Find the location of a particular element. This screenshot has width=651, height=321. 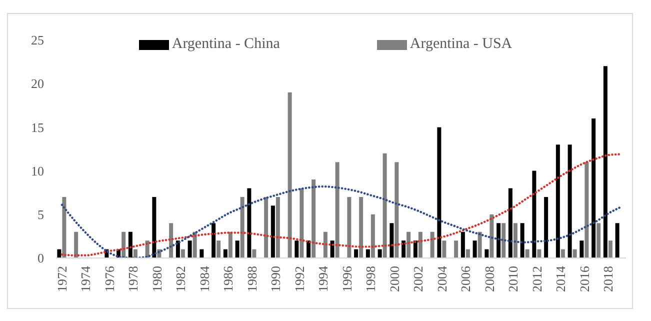

x-tick-label: 1982 is located at coordinates (180, 279).